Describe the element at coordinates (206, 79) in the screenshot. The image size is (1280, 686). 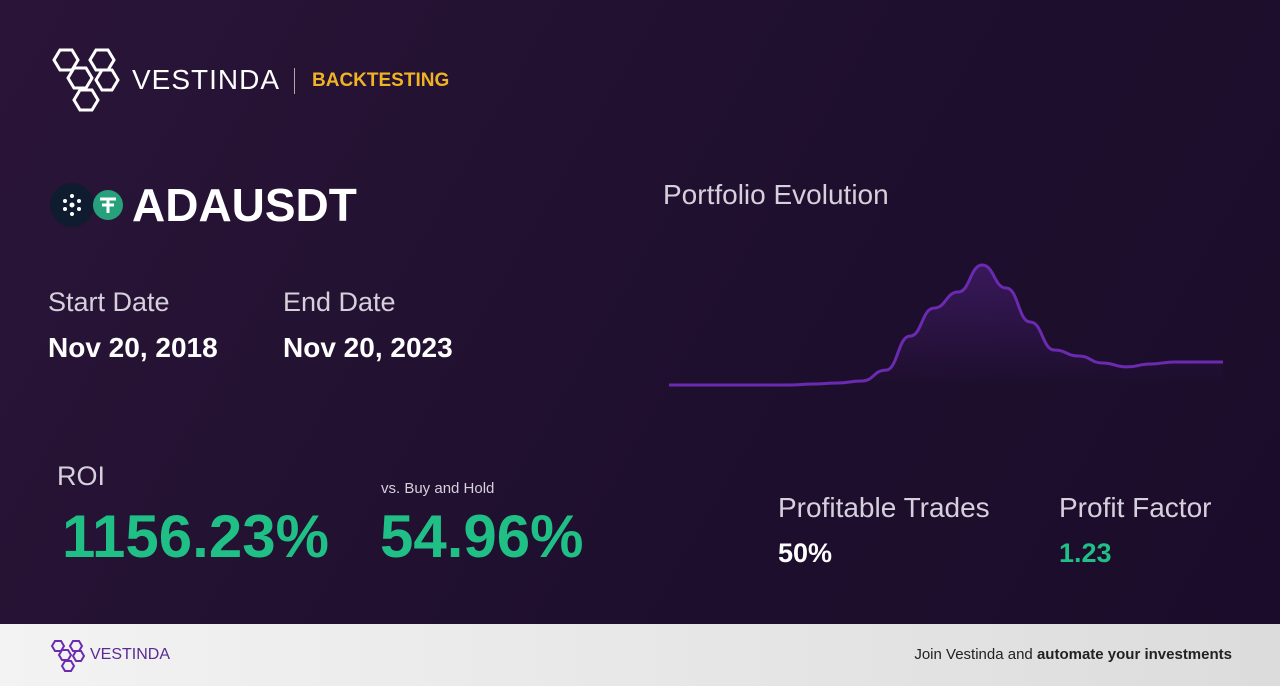
I see `brand: VESTINDA` at that location.